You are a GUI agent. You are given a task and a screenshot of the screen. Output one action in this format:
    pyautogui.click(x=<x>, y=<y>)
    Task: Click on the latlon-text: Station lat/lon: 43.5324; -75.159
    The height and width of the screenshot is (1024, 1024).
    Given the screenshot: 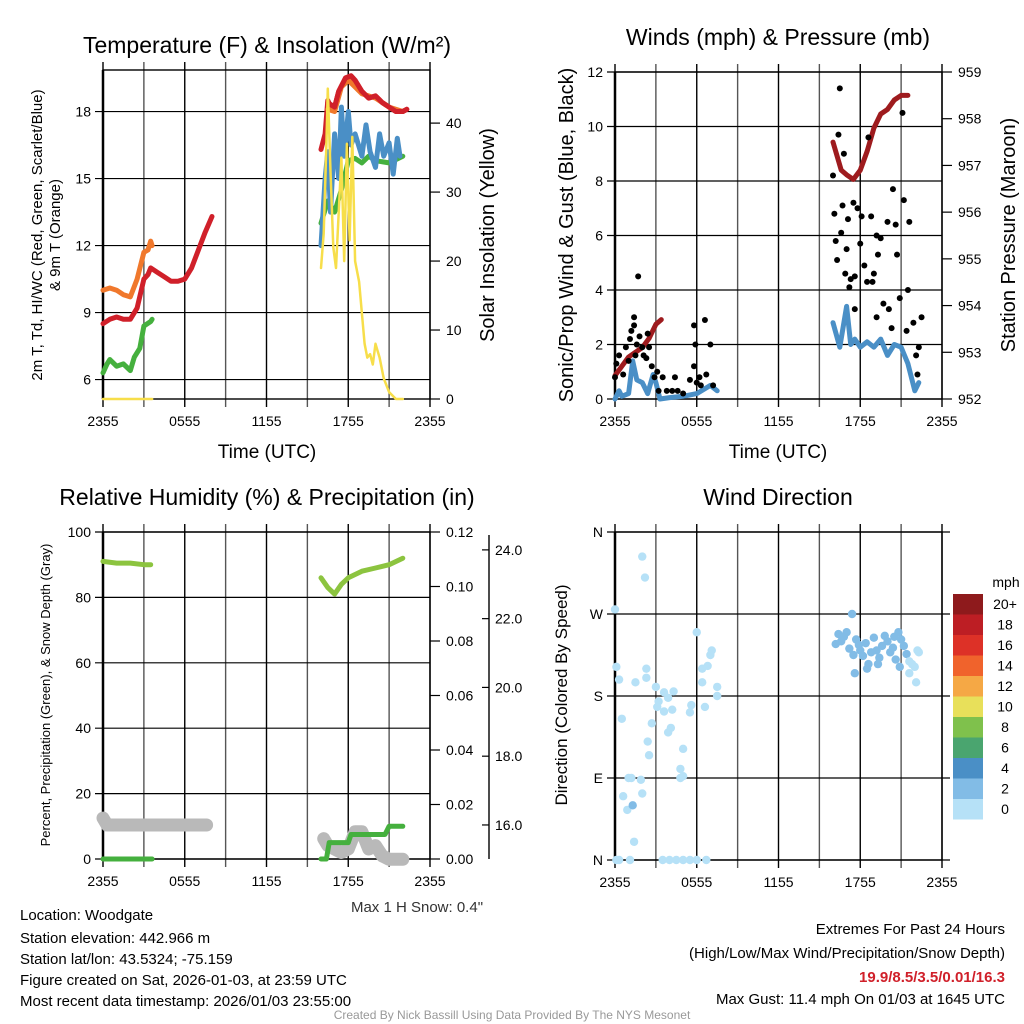 What is the action you would take?
    pyautogui.click(x=126, y=959)
    